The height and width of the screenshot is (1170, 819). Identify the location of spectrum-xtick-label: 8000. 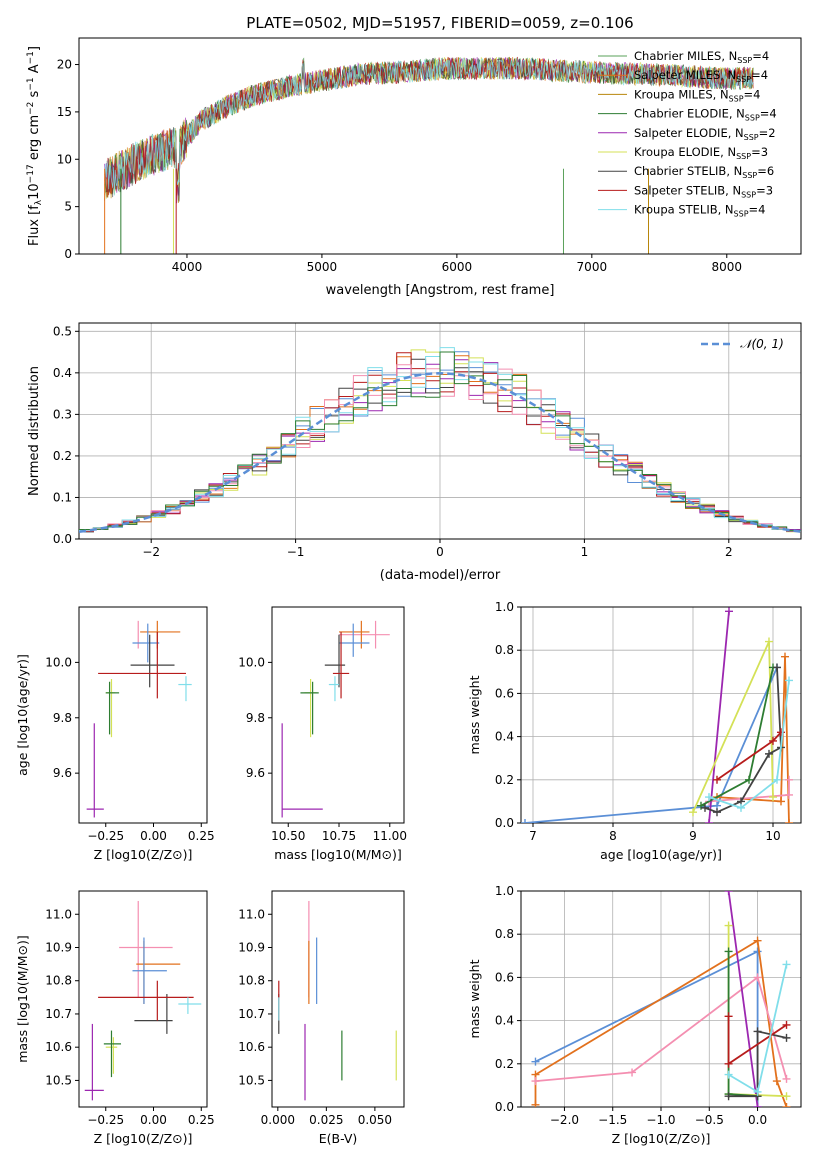
(727, 267).